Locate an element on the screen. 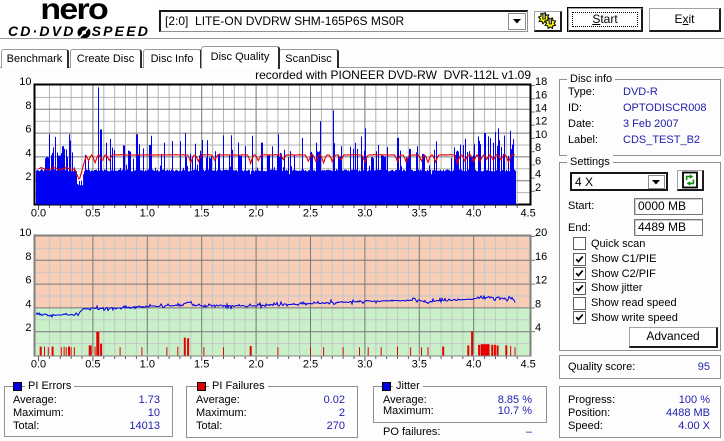 This screenshot has width=724, height=441. svg-text: 18 is located at coordinates (541, 82).